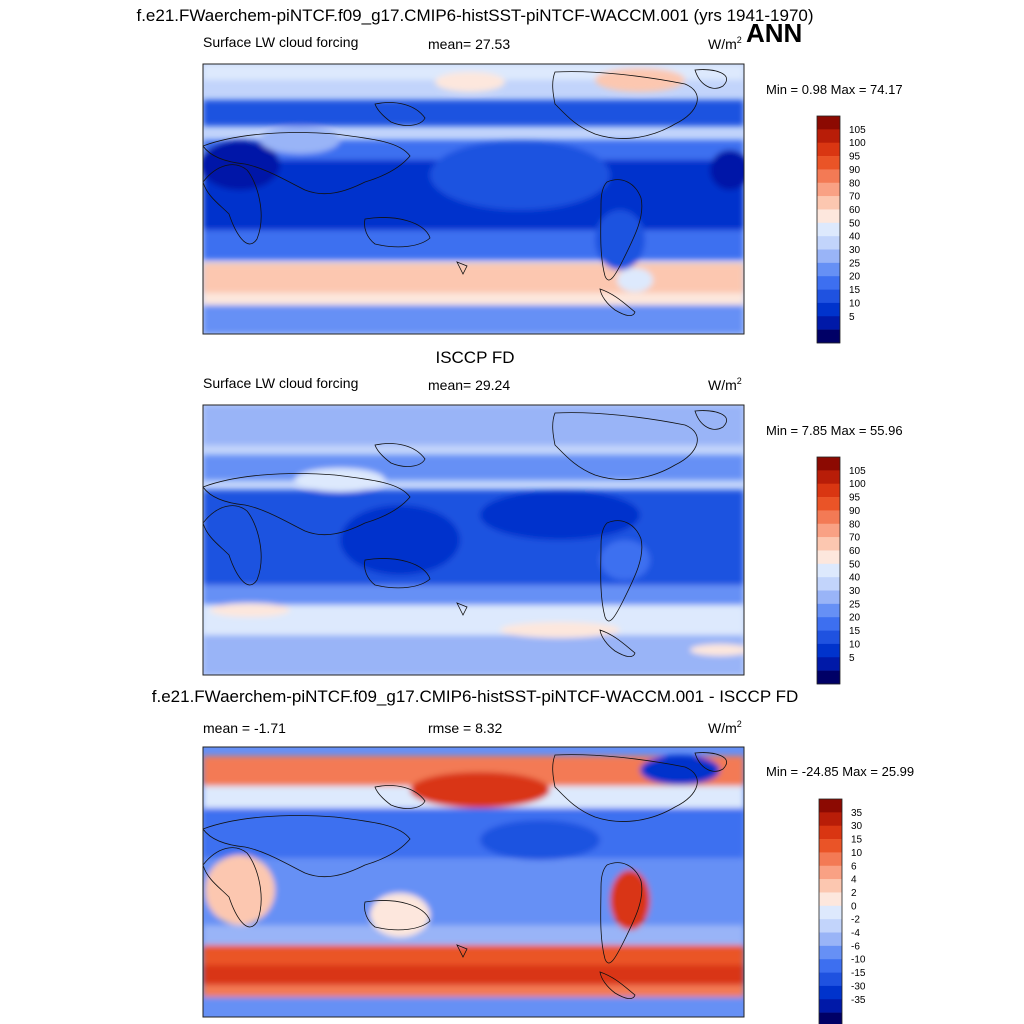  Describe the element at coordinates (855, 170) in the screenshot. I see `colorbar-tick-label: 90` at that location.